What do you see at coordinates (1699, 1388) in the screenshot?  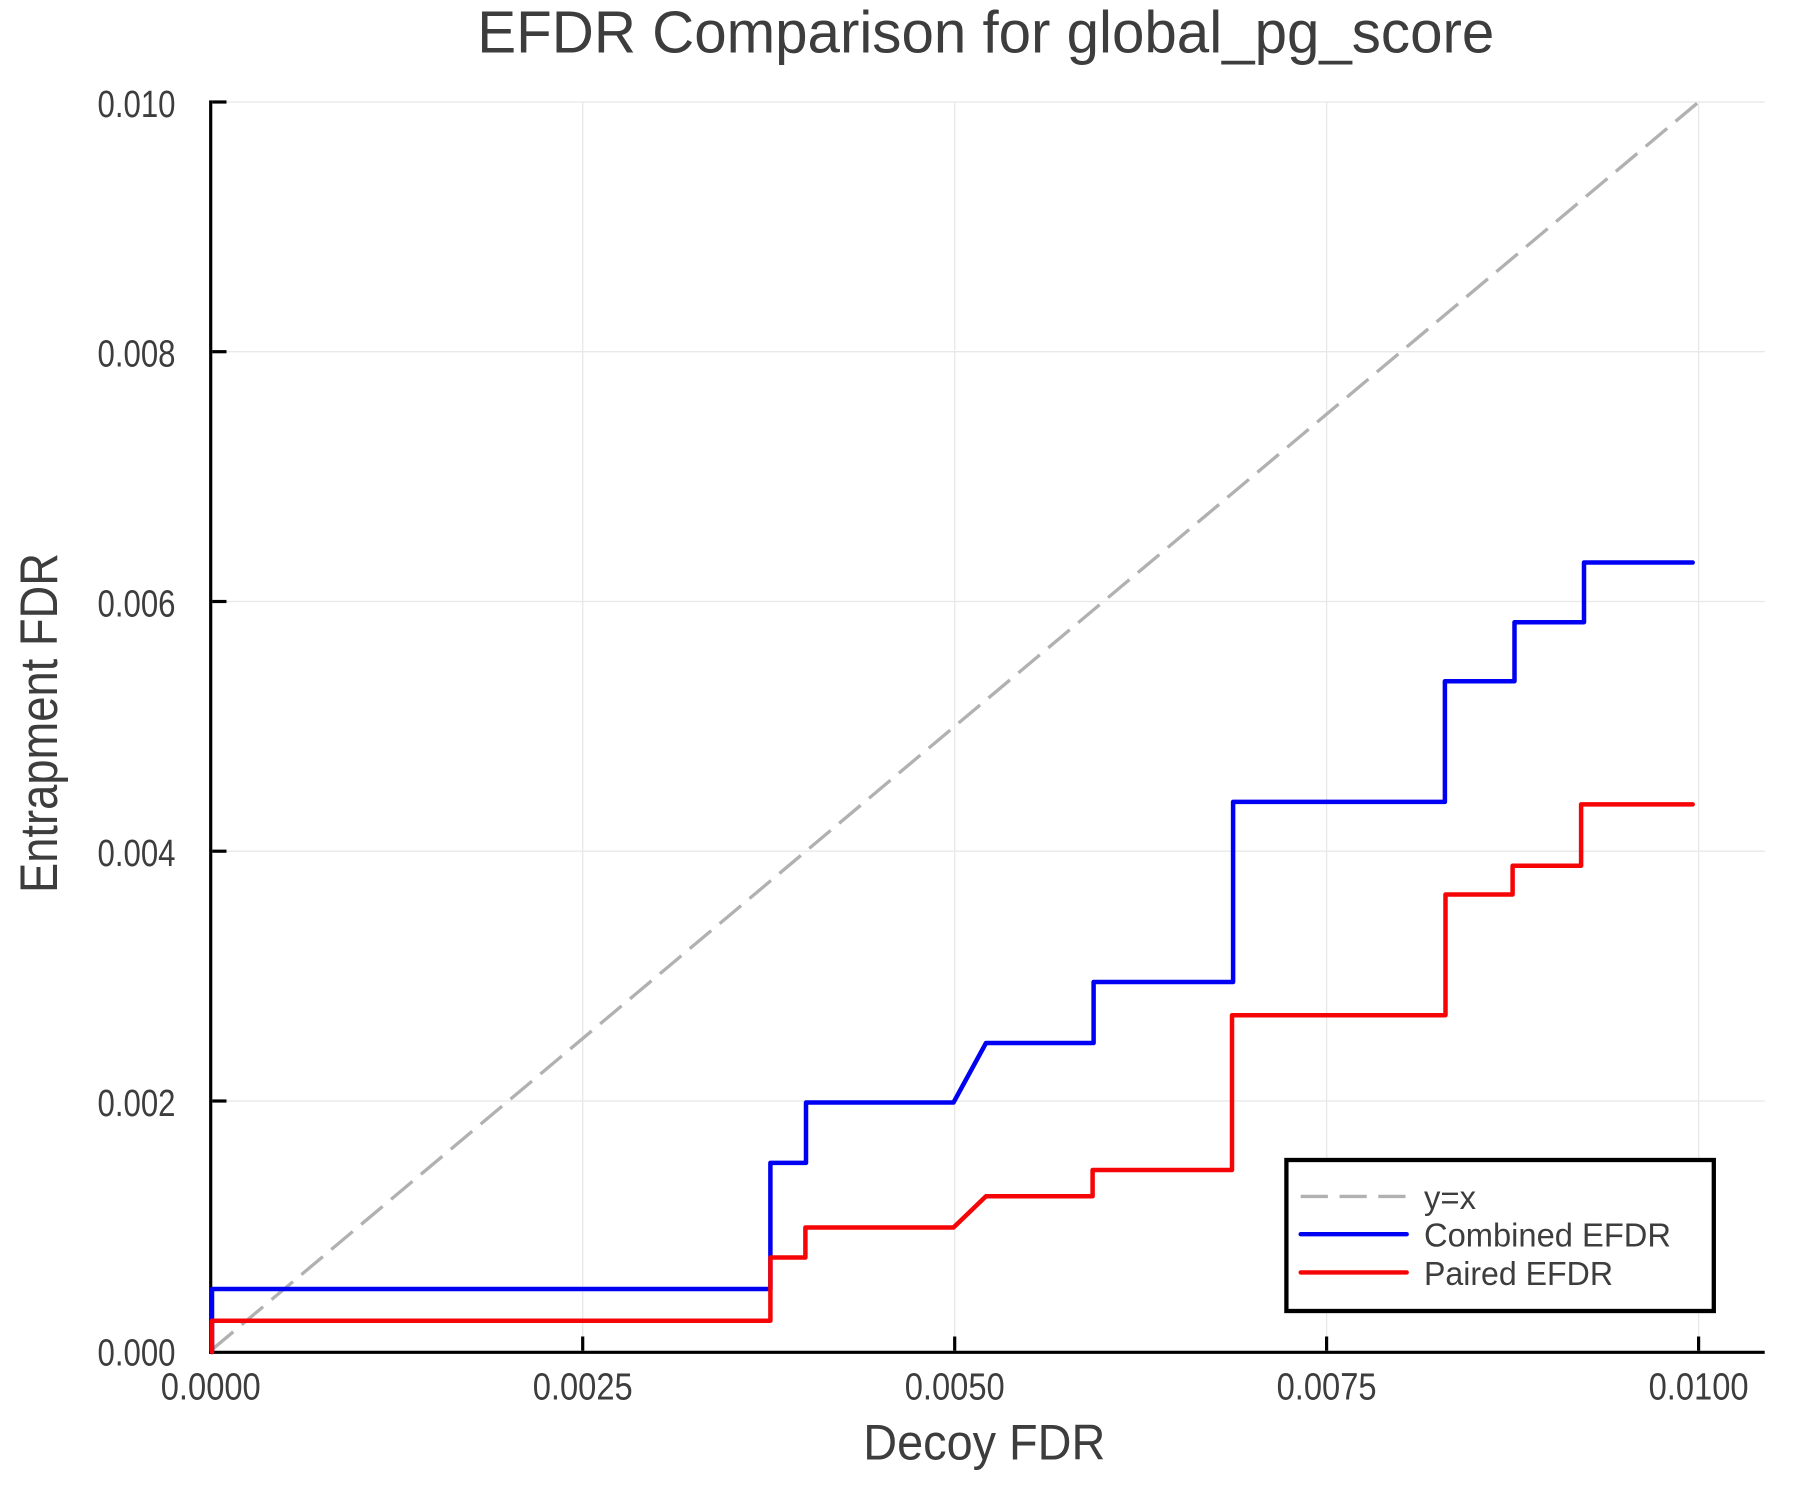 I see `svg-text: 0.0100` at bounding box center [1699, 1388].